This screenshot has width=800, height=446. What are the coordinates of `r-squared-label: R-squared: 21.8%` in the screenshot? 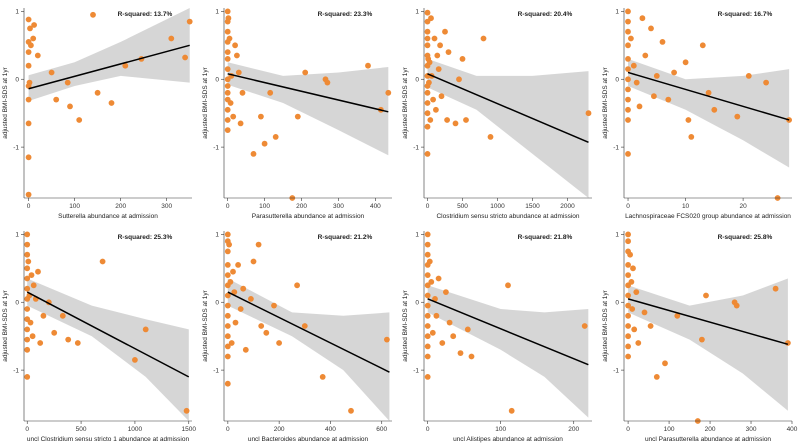 It's located at (545, 237).